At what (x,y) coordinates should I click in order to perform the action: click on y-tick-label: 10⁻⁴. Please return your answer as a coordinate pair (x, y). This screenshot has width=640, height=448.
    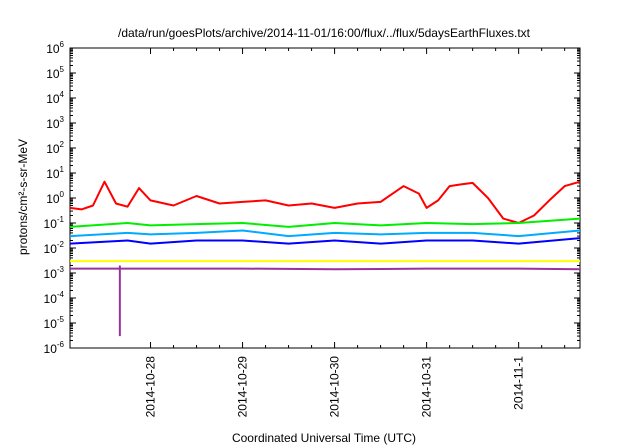
    Looking at the image, I should click on (54, 298).